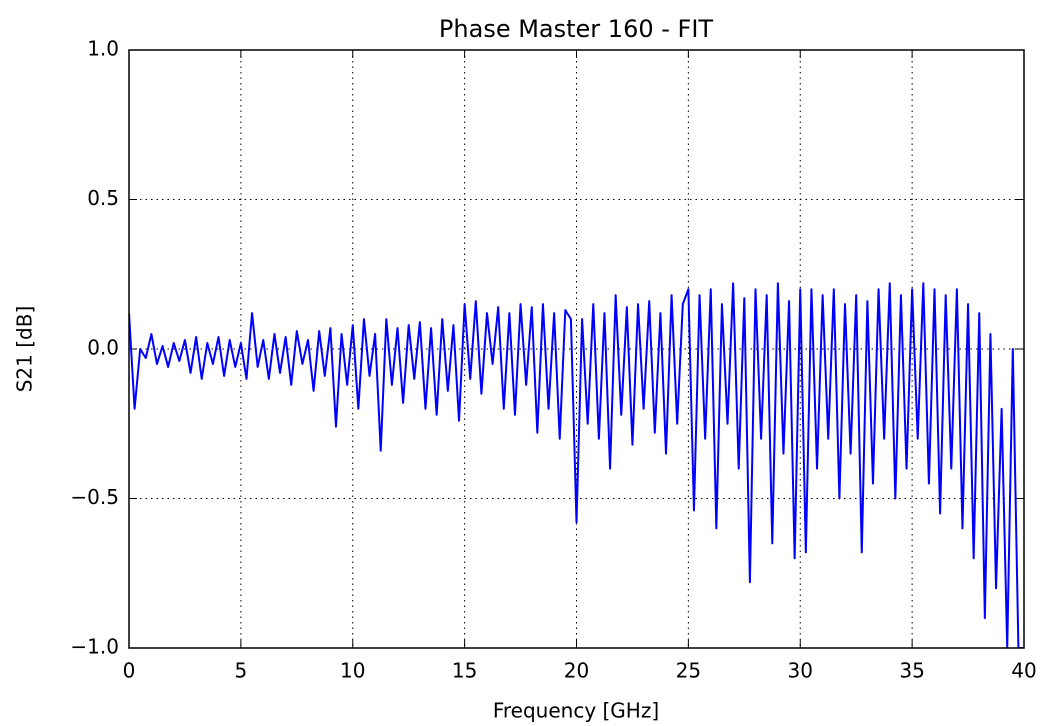  Describe the element at coordinates (103, 198) in the screenshot. I see `y-tick-label: 0.5` at that location.